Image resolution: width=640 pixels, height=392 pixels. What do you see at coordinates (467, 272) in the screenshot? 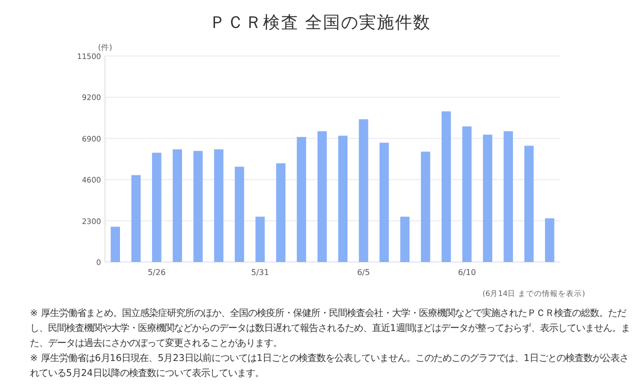
I see `x-tick-label: 6/10` at bounding box center [467, 272].